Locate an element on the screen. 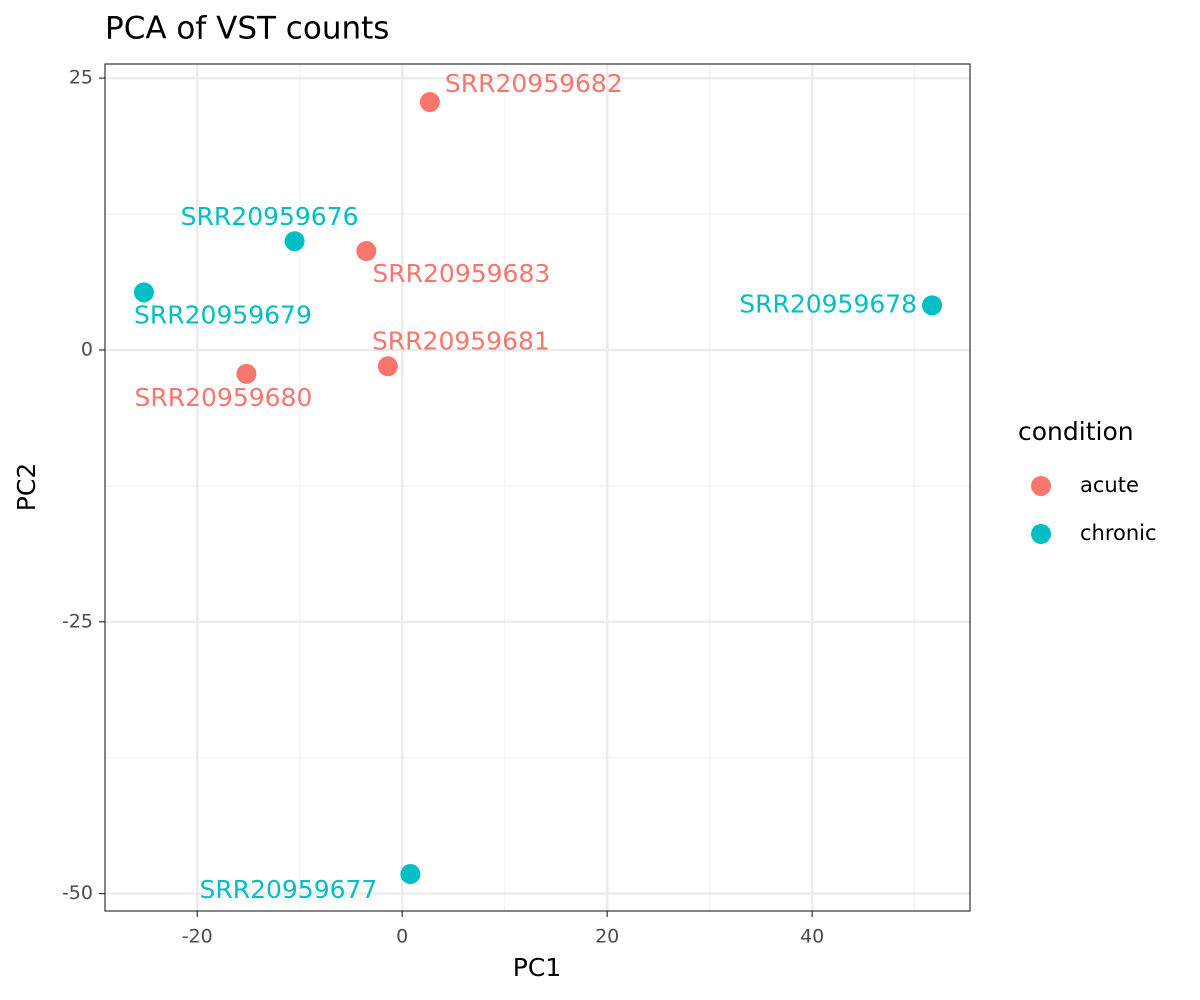 The height and width of the screenshot is (1000, 1200). legend-title: condition is located at coordinates (1076, 431).